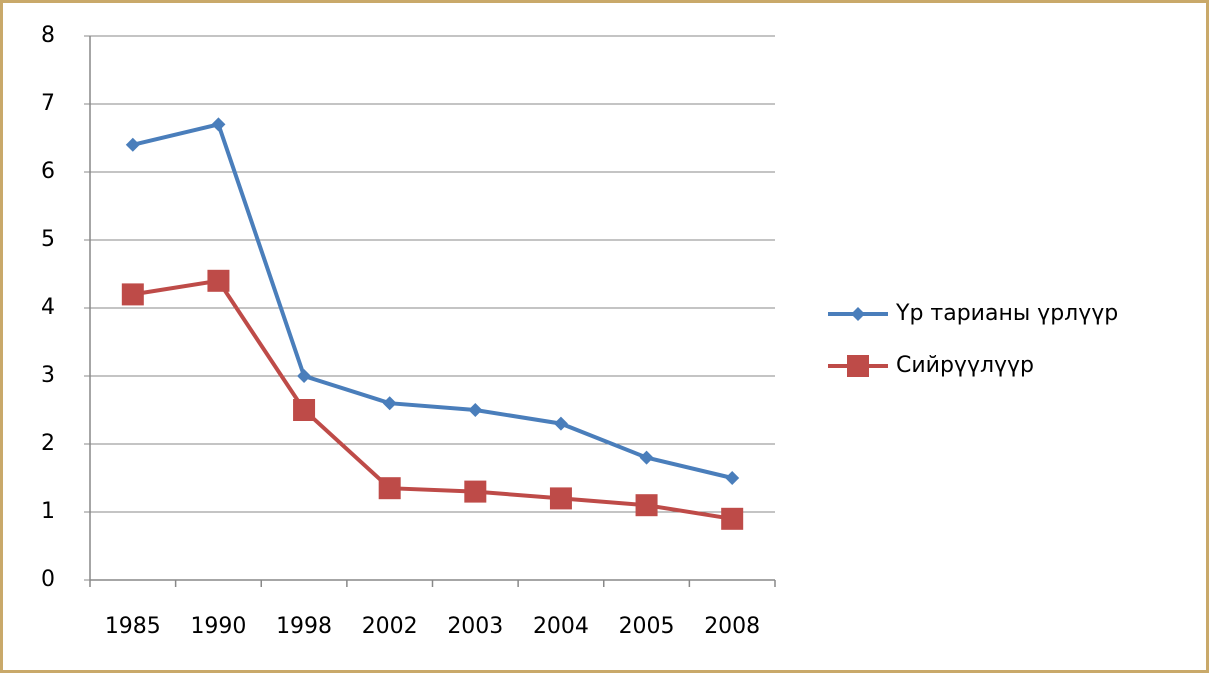 This screenshot has width=1209, height=673. I want to click on y-tick-label: 0, so click(48, 579).